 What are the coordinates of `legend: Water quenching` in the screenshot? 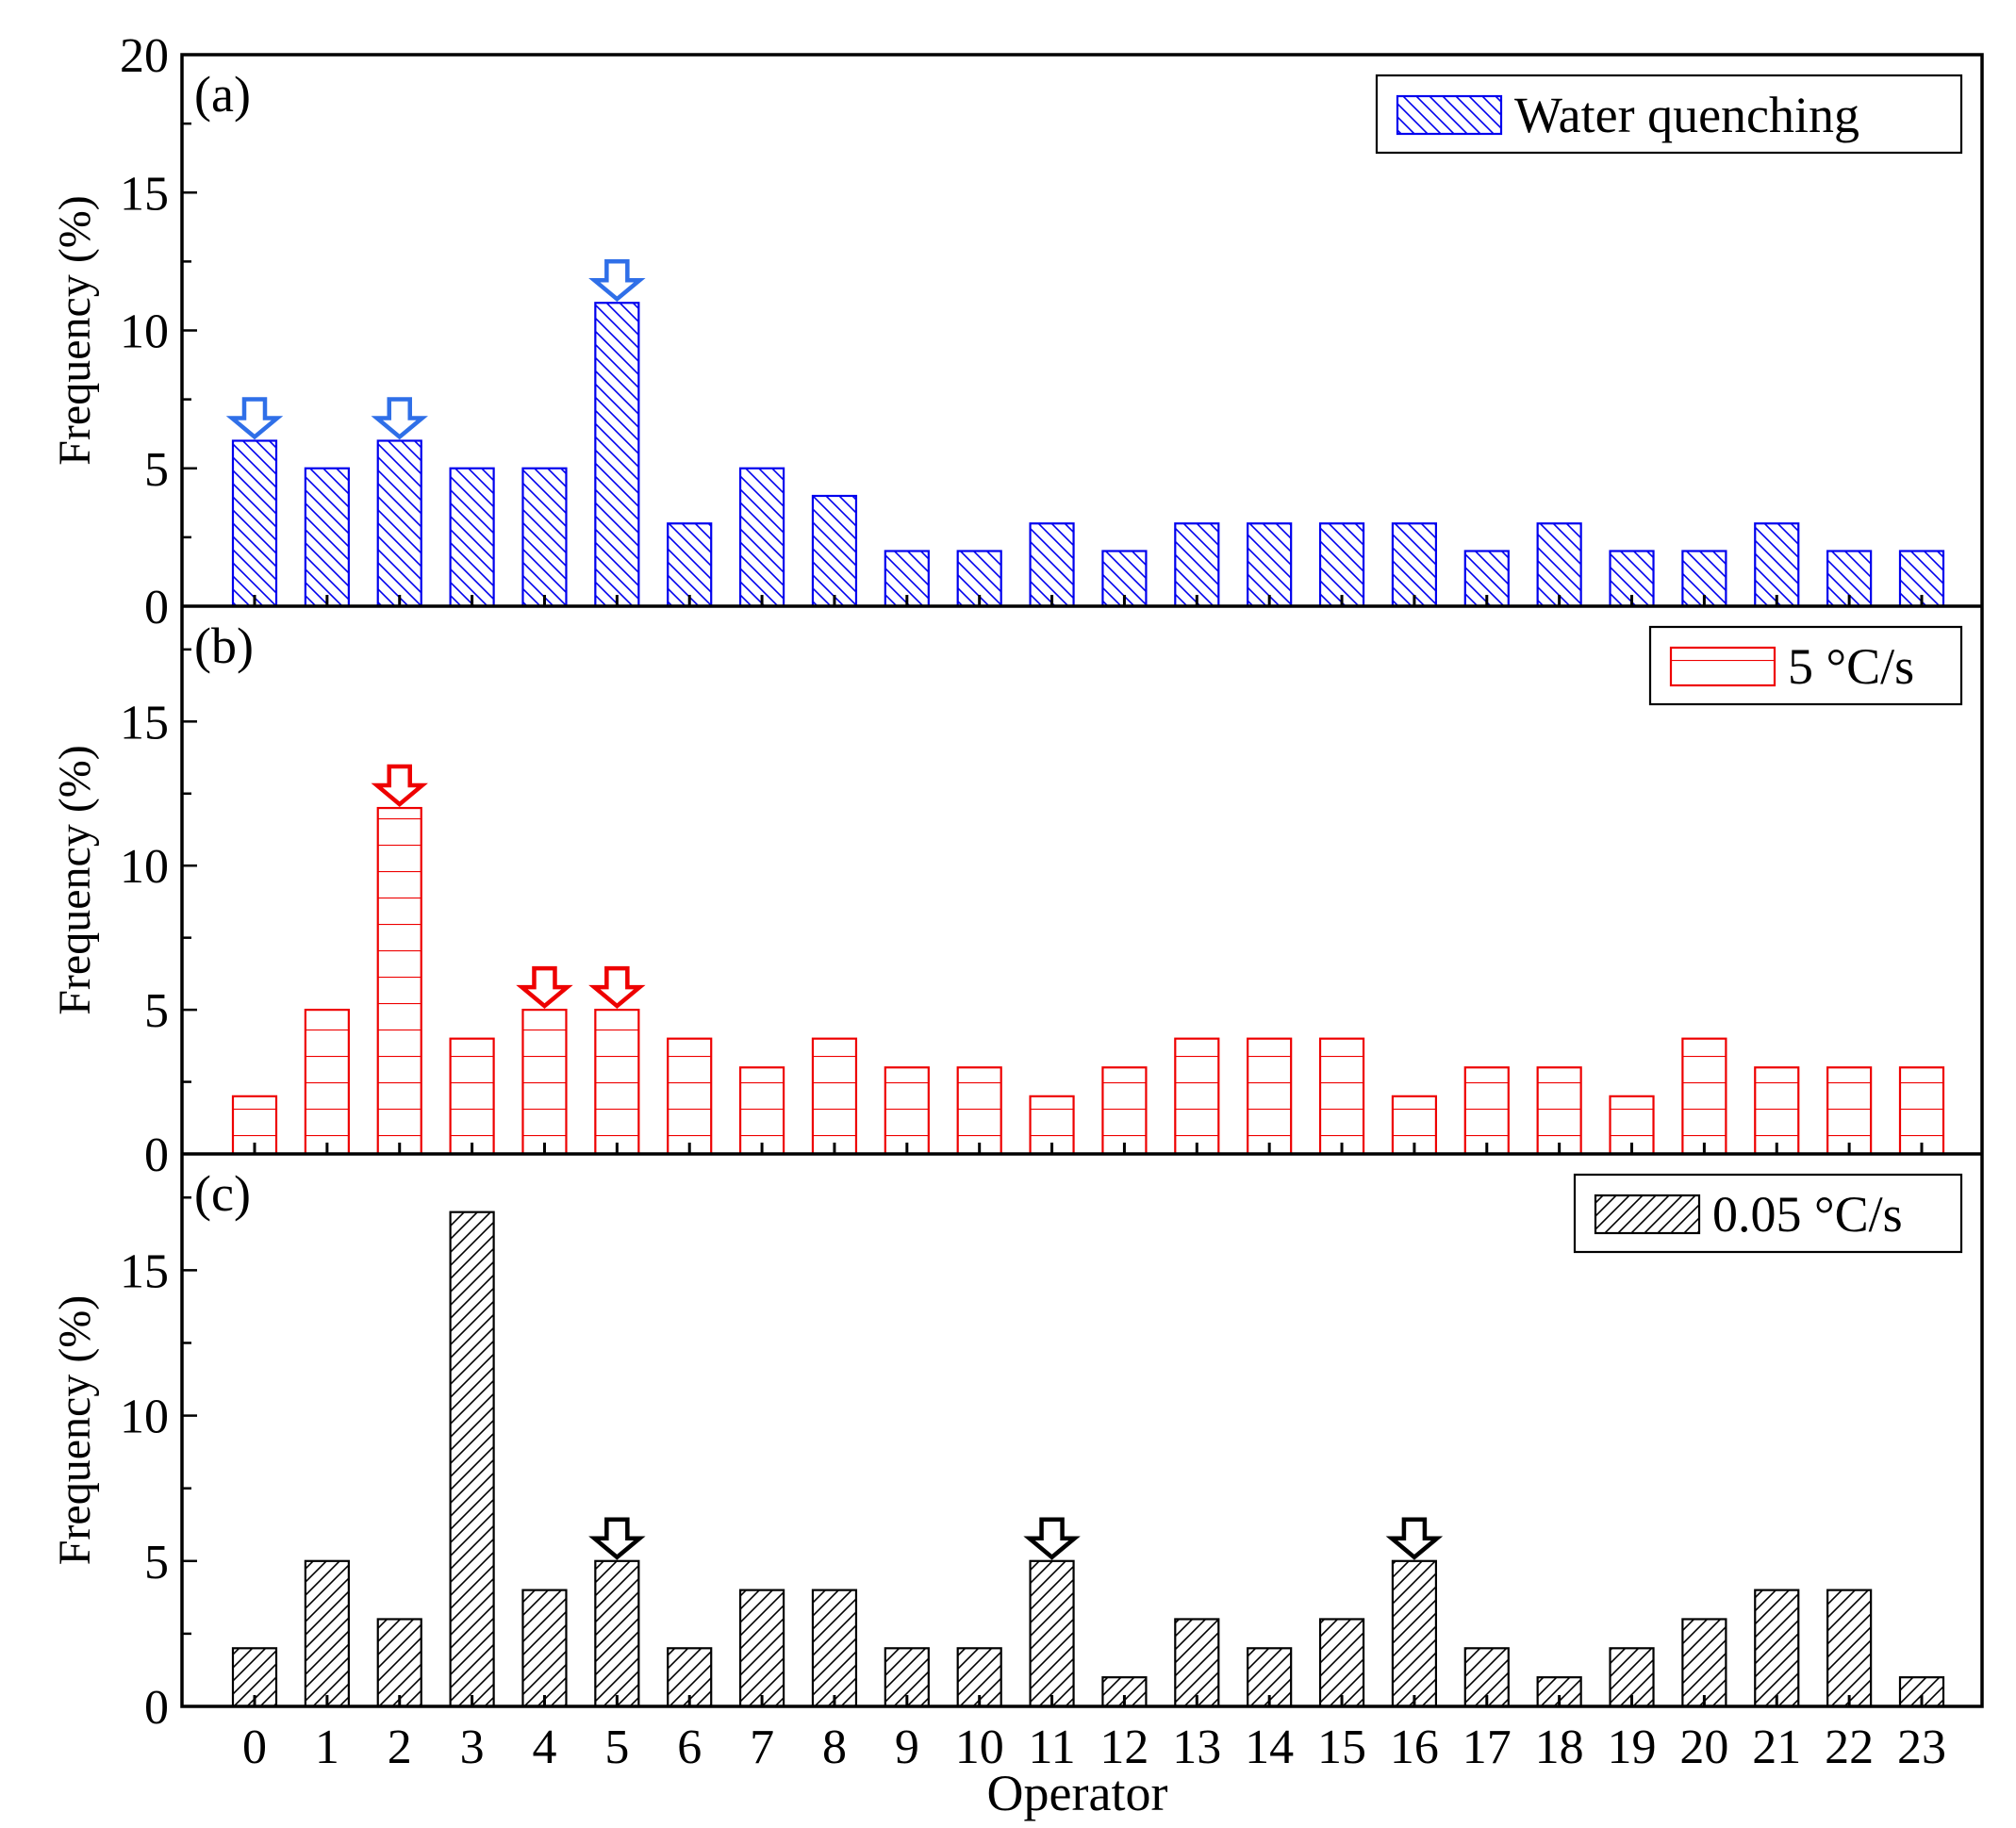 It's located at (1669, 114).